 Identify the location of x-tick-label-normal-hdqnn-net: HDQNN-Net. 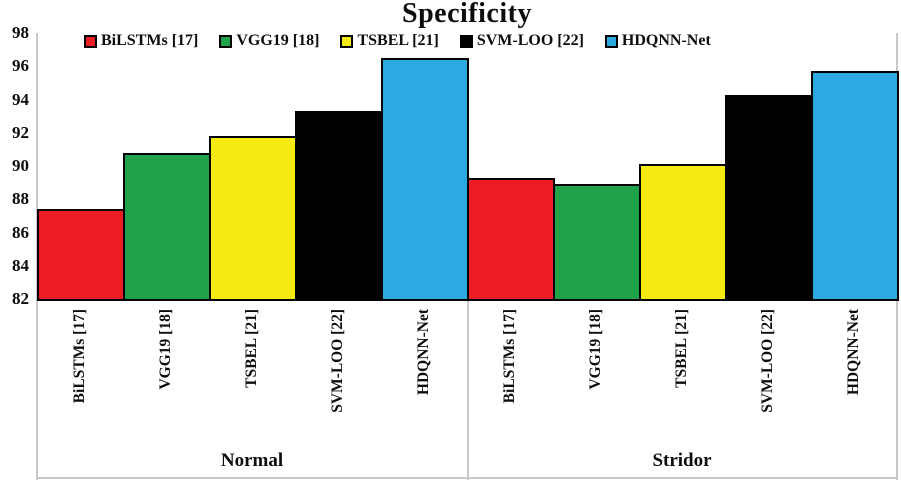
(423, 352).